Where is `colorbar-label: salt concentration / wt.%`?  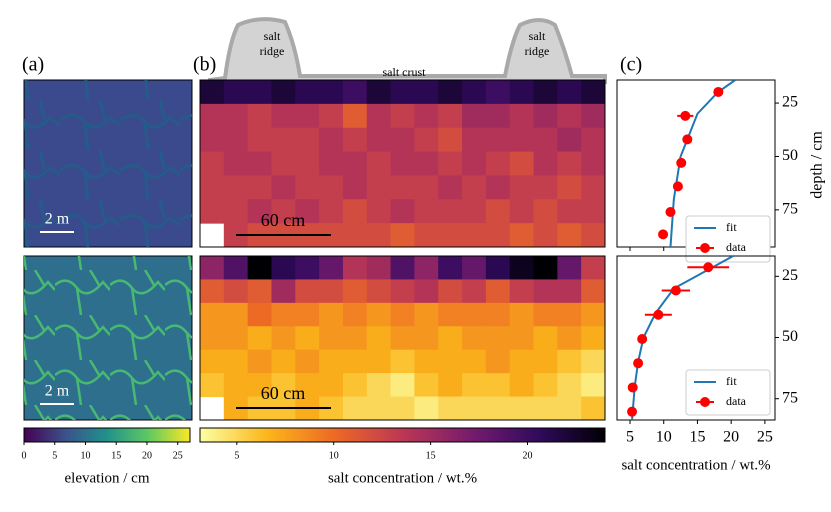 colorbar-label: salt concentration / wt.% is located at coordinates (402, 478).